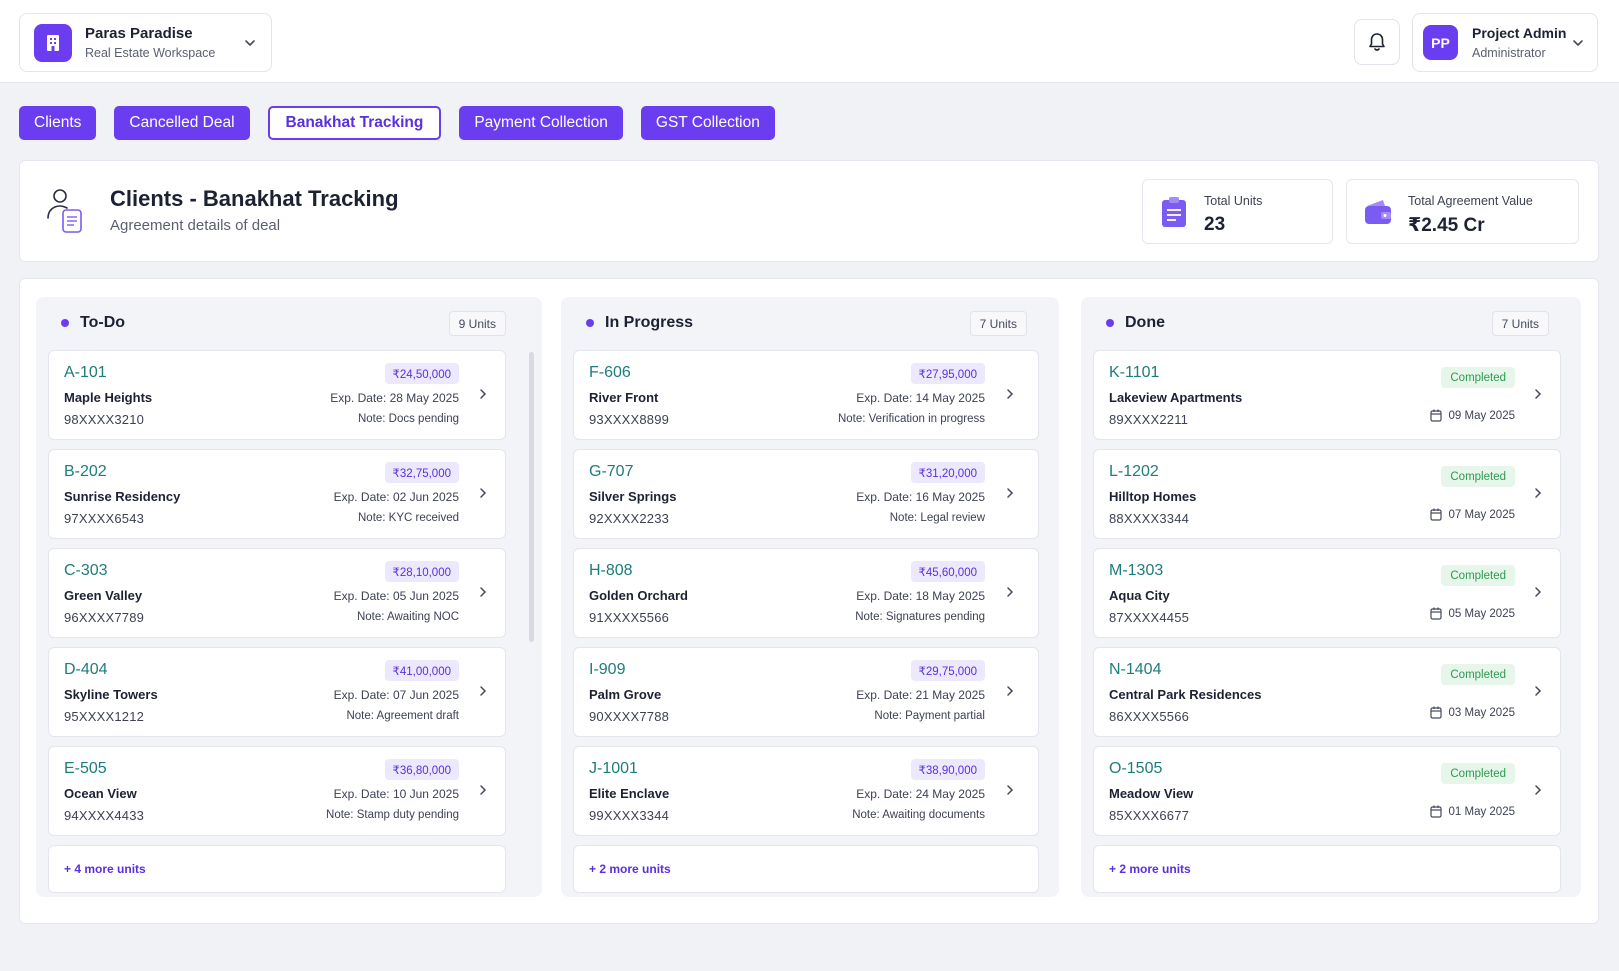  Describe the element at coordinates (638, 595) in the screenshot. I see `project-name: Golden Orchard` at that location.